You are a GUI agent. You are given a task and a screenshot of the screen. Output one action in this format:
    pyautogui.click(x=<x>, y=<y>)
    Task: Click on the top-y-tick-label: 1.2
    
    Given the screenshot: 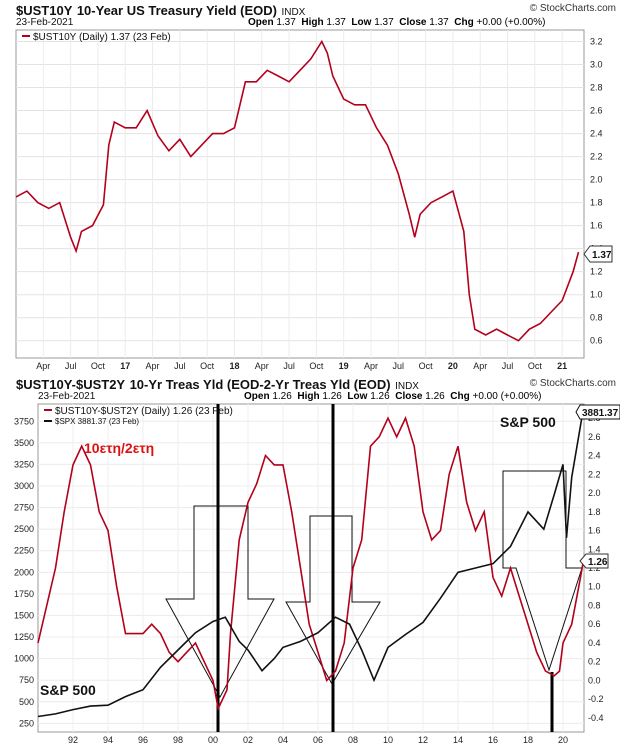 What is the action you would take?
    pyautogui.click(x=596, y=272)
    